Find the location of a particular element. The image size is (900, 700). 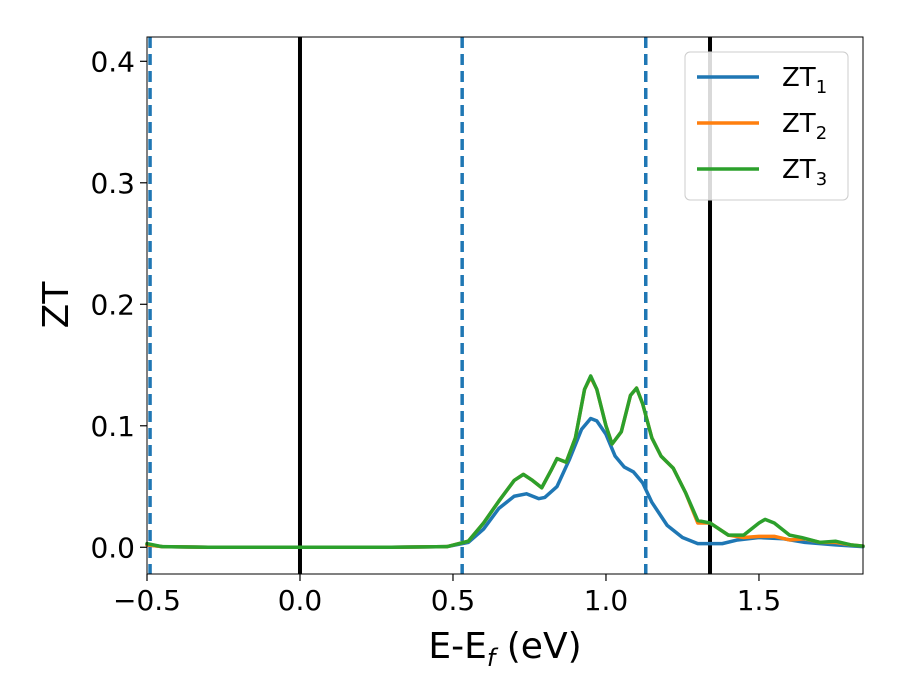

legend-box is located at coordinates (766, 126).